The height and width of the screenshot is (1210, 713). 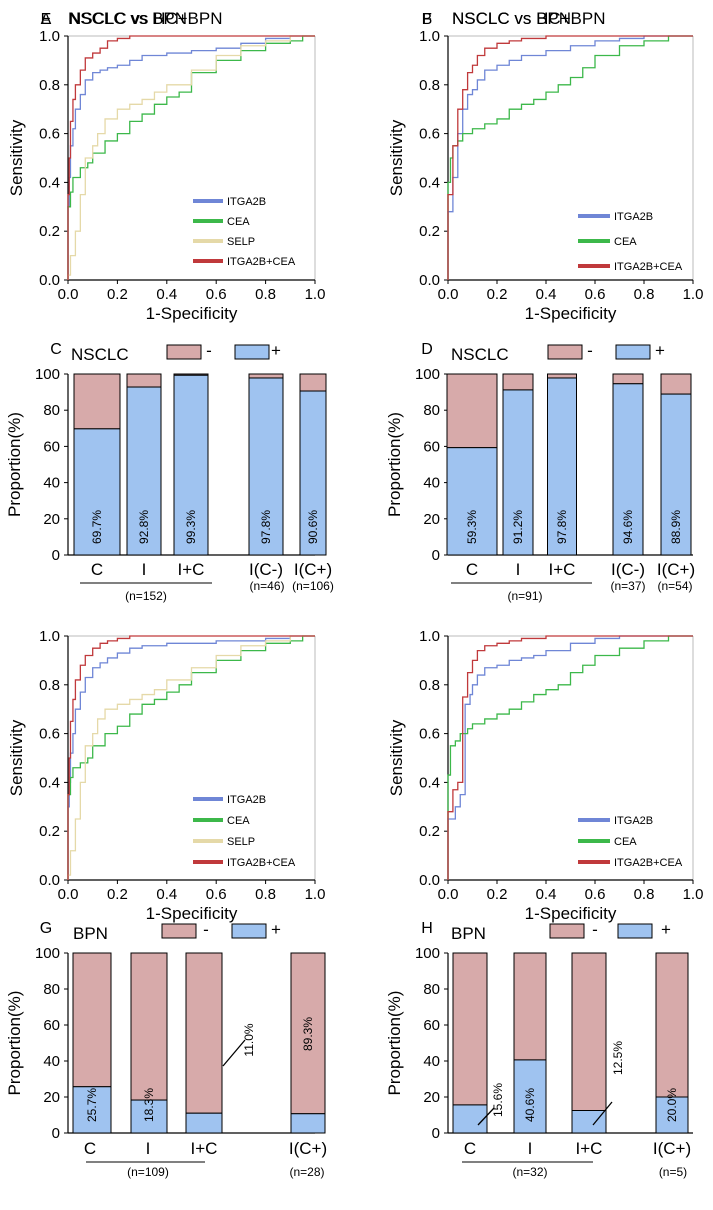 What do you see at coordinates (448, 894) in the screenshot?
I see `x-tick-label: 0.0` at bounding box center [448, 894].